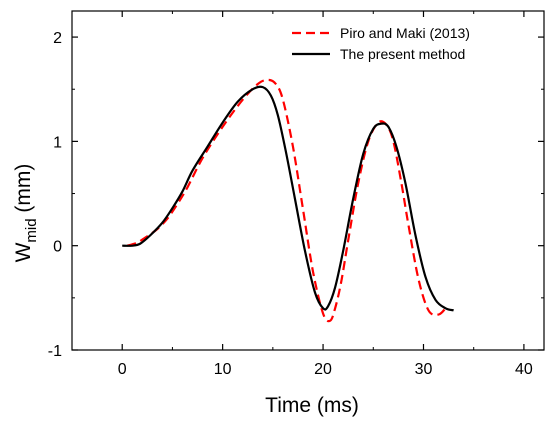  I want to click on x-tick-label: 10, so click(223, 369).